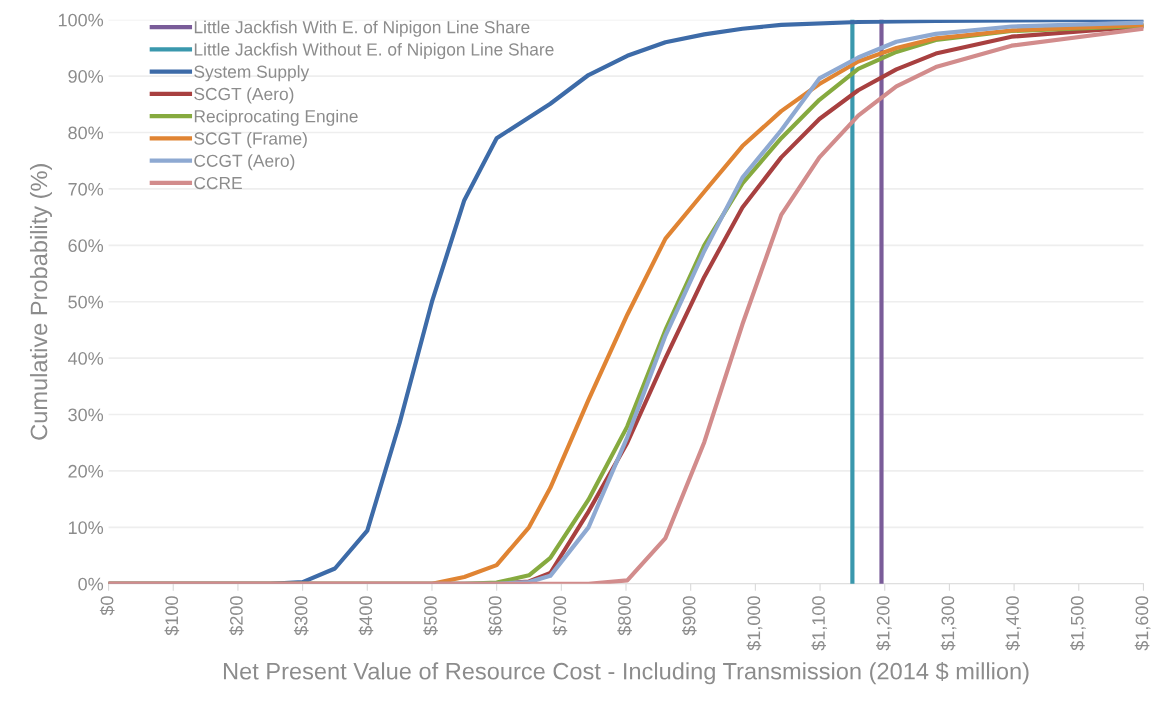 This screenshot has width=1155, height=705. Describe the element at coordinates (689, 616) in the screenshot. I see `x-tick-label: $900` at that location.